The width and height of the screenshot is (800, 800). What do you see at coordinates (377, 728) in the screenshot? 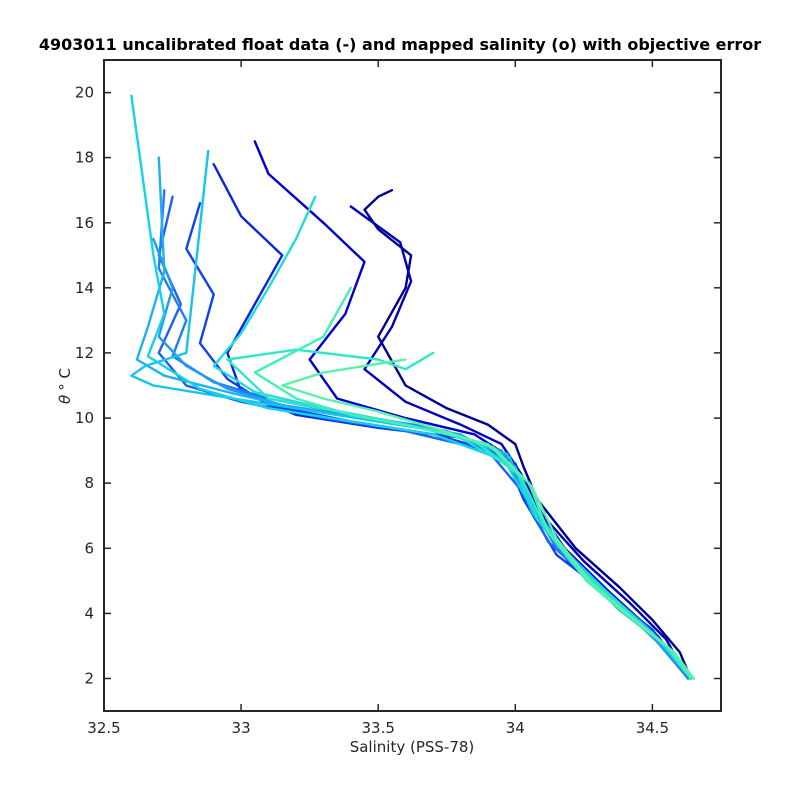
I see `x-tick-label: 33.5` at bounding box center [377, 728].